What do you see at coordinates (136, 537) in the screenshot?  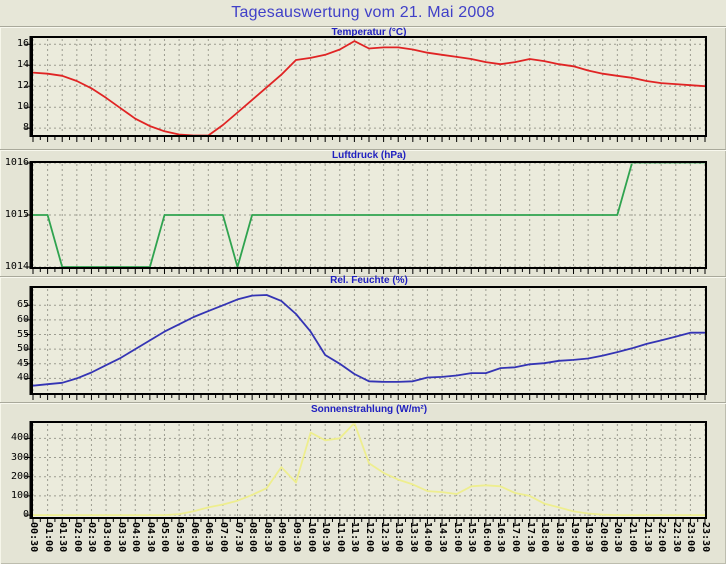 I see `x-time-label: 04:00` at bounding box center [136, 537].